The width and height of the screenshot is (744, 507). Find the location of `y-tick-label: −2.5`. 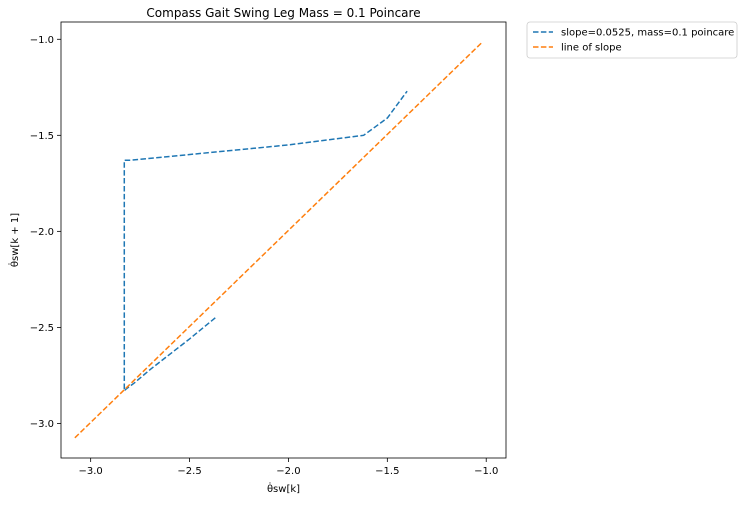

y-tick-label: −2.5 is located at coordinates (42, 328).